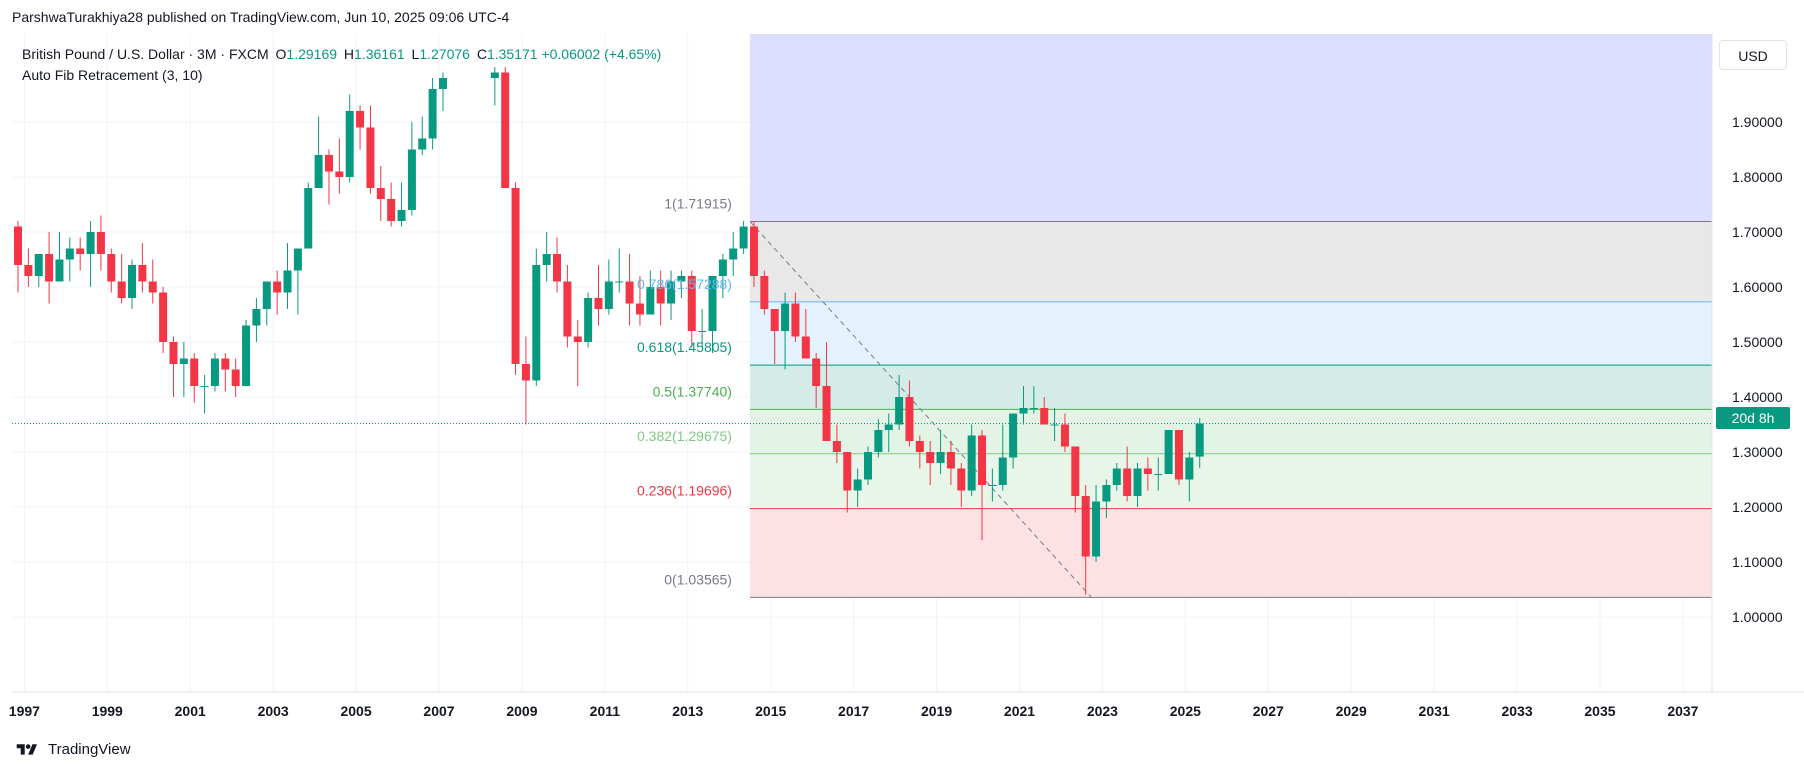 This screenshot has width=1804, height=772. I want to click on low-value: 1.27076, so click(444, 54).